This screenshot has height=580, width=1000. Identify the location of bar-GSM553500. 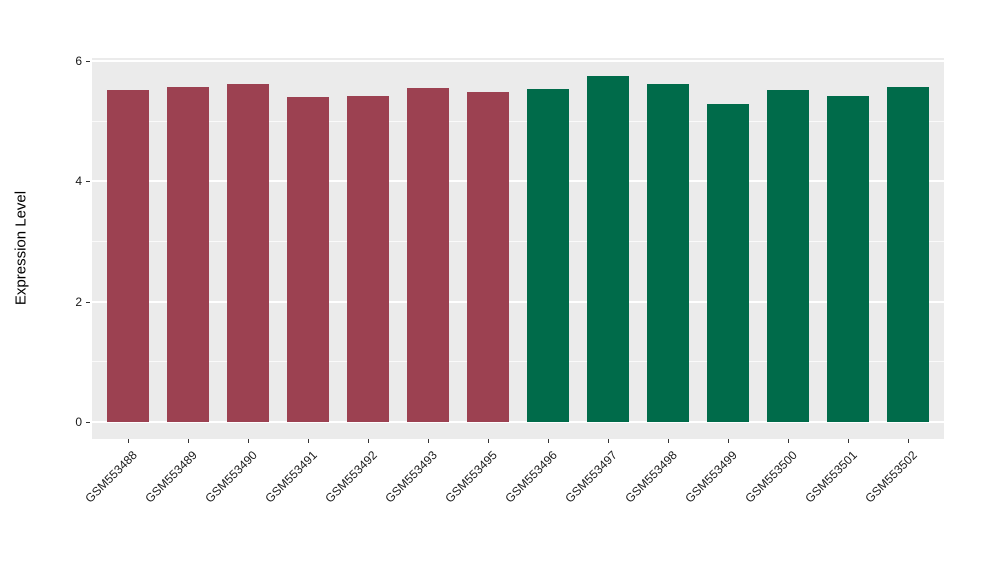
(788, 255).